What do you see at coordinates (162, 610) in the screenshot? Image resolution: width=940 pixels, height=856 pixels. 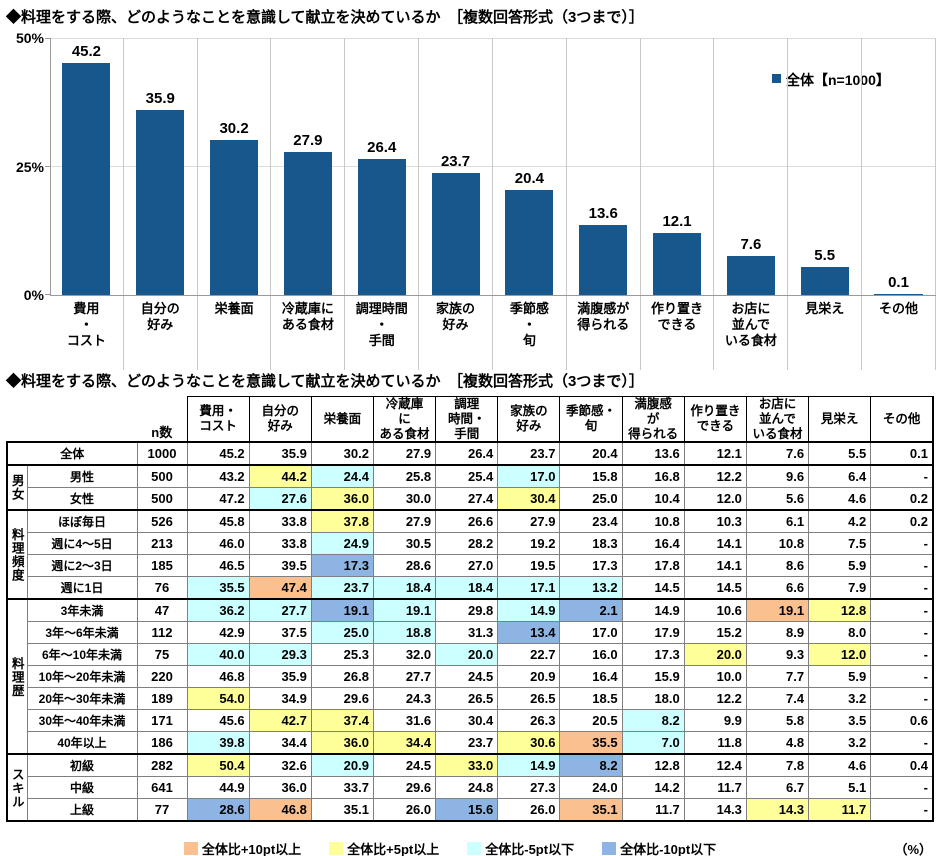 I see `n-cell: 47` at bounding box center [162, 610].